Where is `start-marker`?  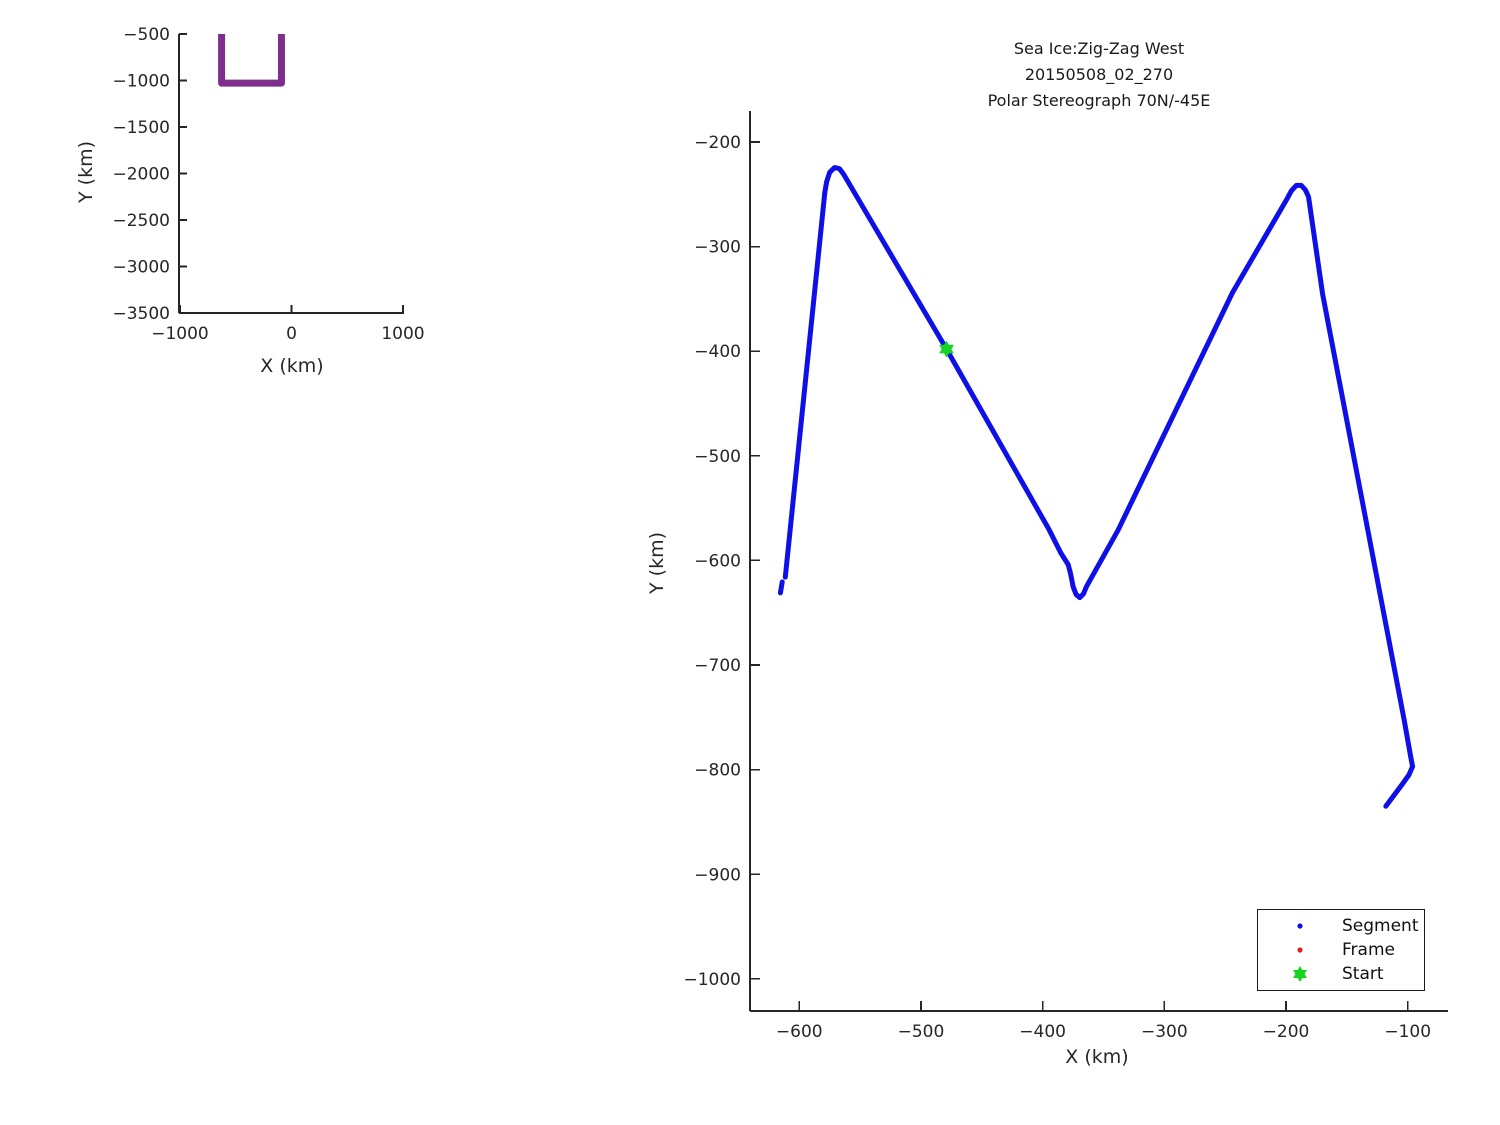
start-marker is located at coordinates (946, 349).